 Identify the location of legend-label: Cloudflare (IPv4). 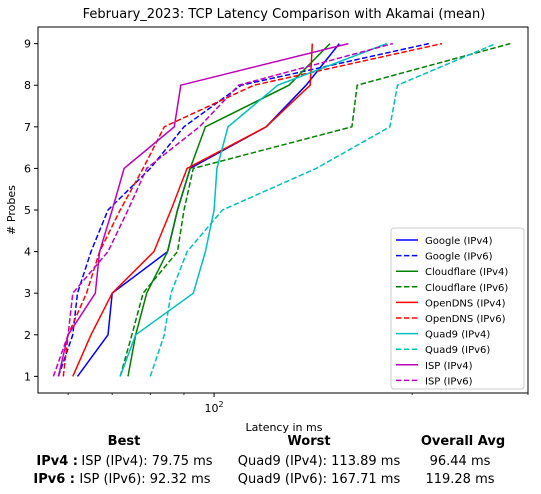
(466, 272).